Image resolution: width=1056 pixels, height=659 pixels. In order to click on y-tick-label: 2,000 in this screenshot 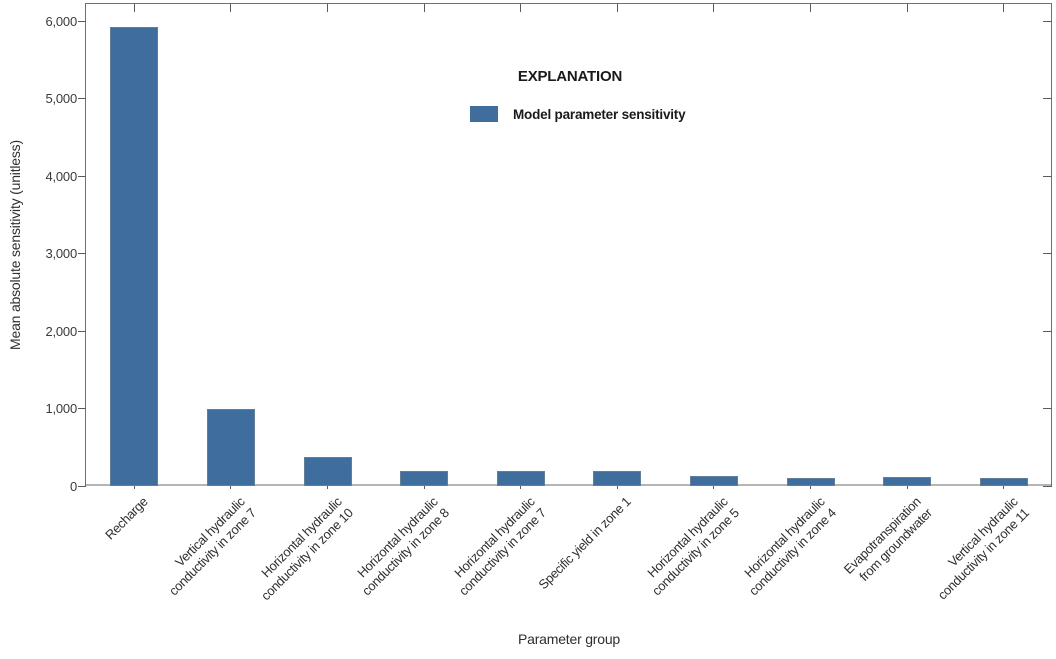, I will do `click(61, 331)`.